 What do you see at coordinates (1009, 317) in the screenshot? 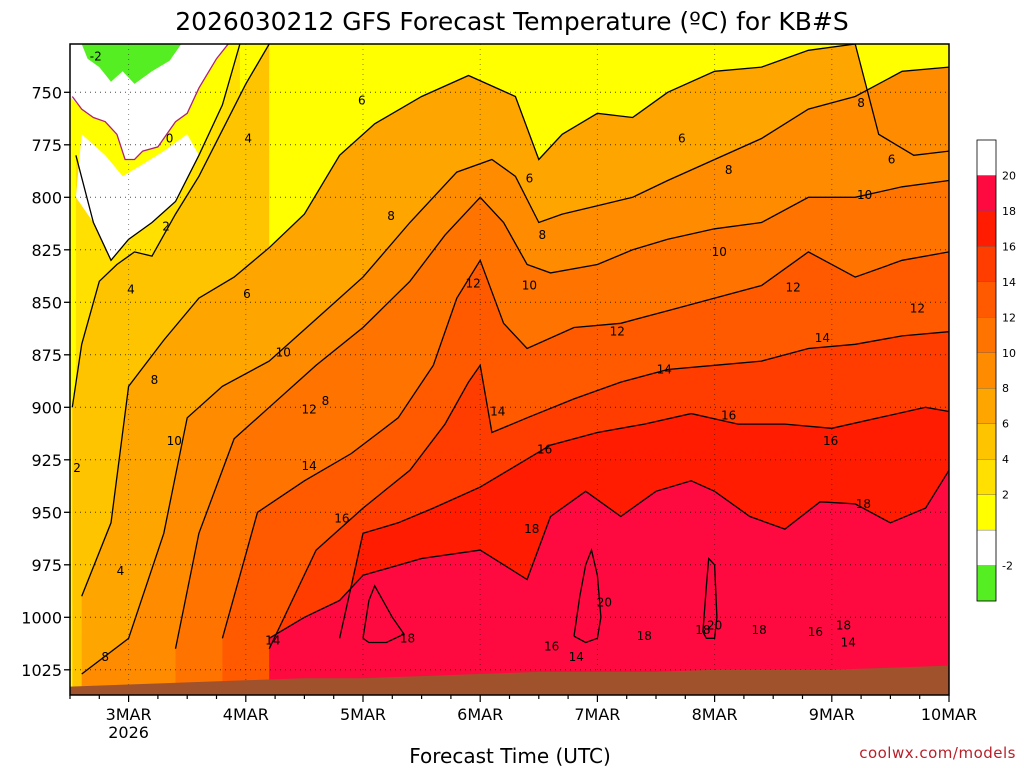
I see `legend-label: 12` at bounding box center [1009, 317].